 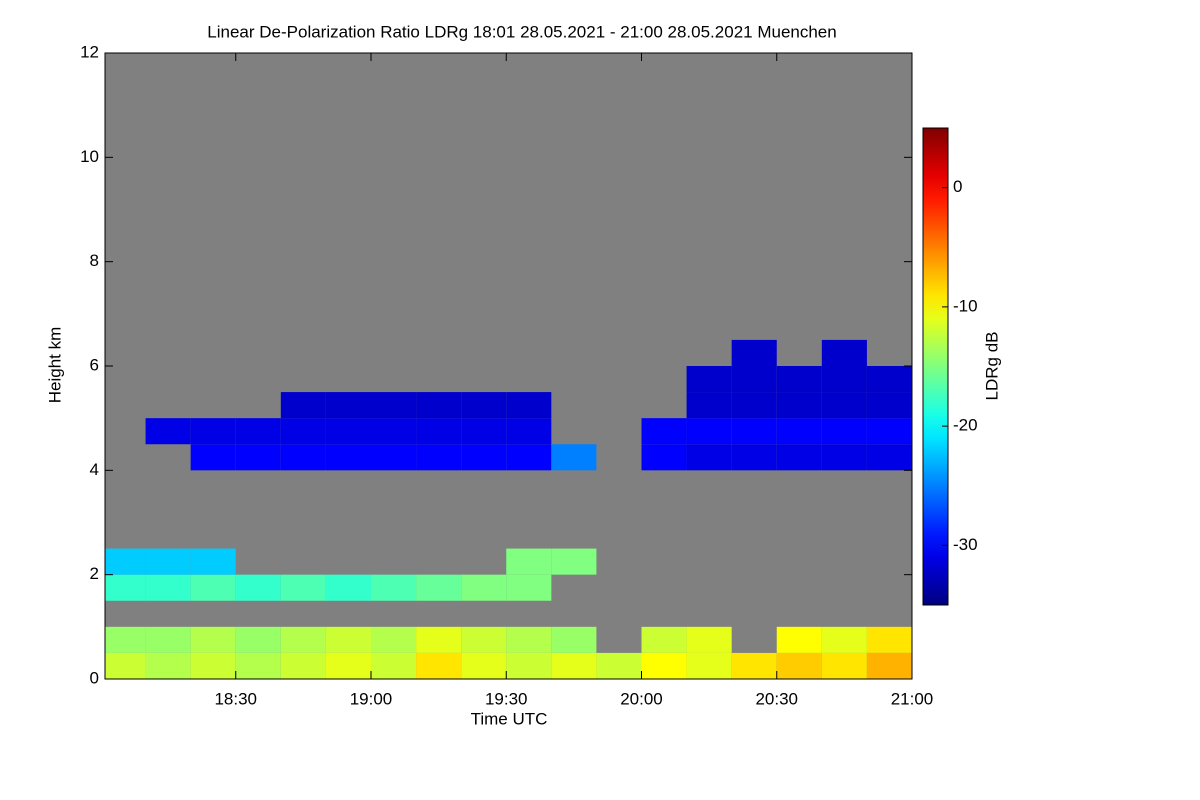 I want to click on x-tick-label: 21:00, so click(x=912, y=698).